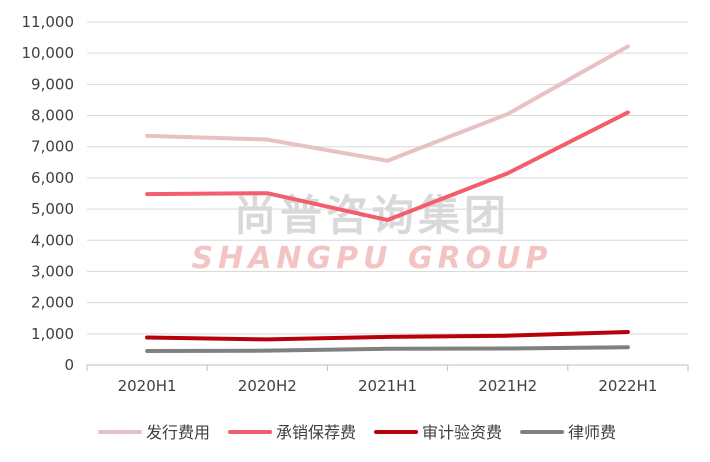 This screenshot has height=462, width=710. What do you see at coordinates (507, 386) in the screenshot?
I see `x-tick-label: 2021H2` at bounding box center [507, 386].